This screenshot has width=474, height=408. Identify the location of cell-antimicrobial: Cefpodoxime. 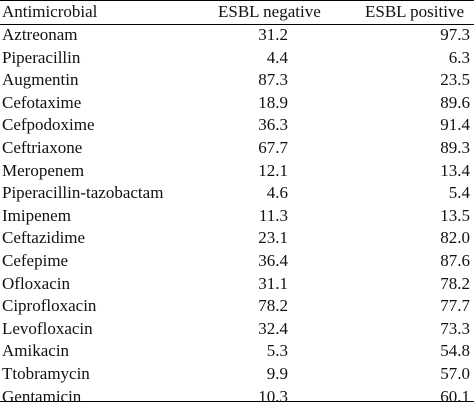
(48, 125).